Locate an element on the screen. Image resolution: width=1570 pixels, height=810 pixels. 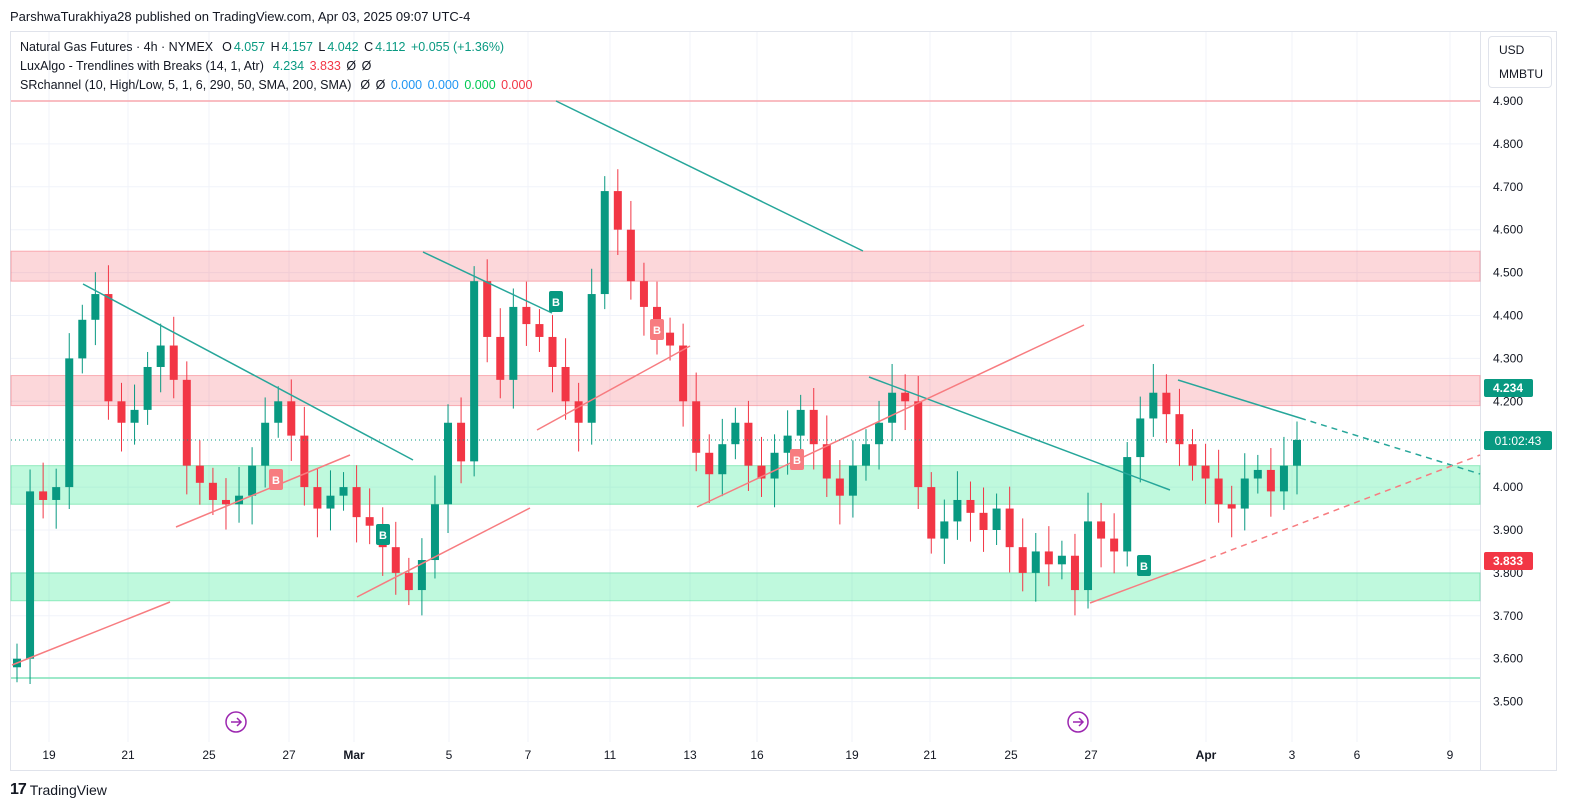
x-tick-label: 16 is located at coordinates (757, 755).